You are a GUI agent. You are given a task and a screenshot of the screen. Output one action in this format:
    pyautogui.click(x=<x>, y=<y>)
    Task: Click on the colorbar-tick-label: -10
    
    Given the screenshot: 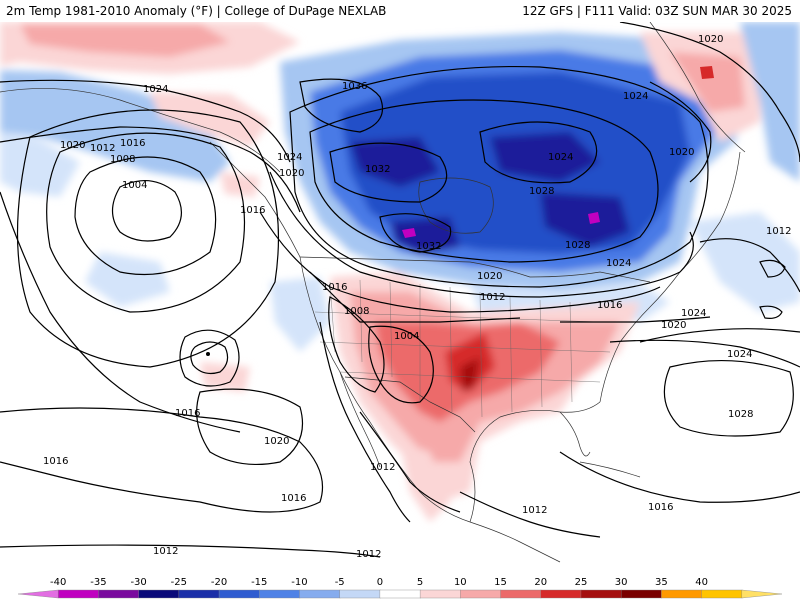 What is the action you would take?
    pyautogui.click(x=299, y=582)
    